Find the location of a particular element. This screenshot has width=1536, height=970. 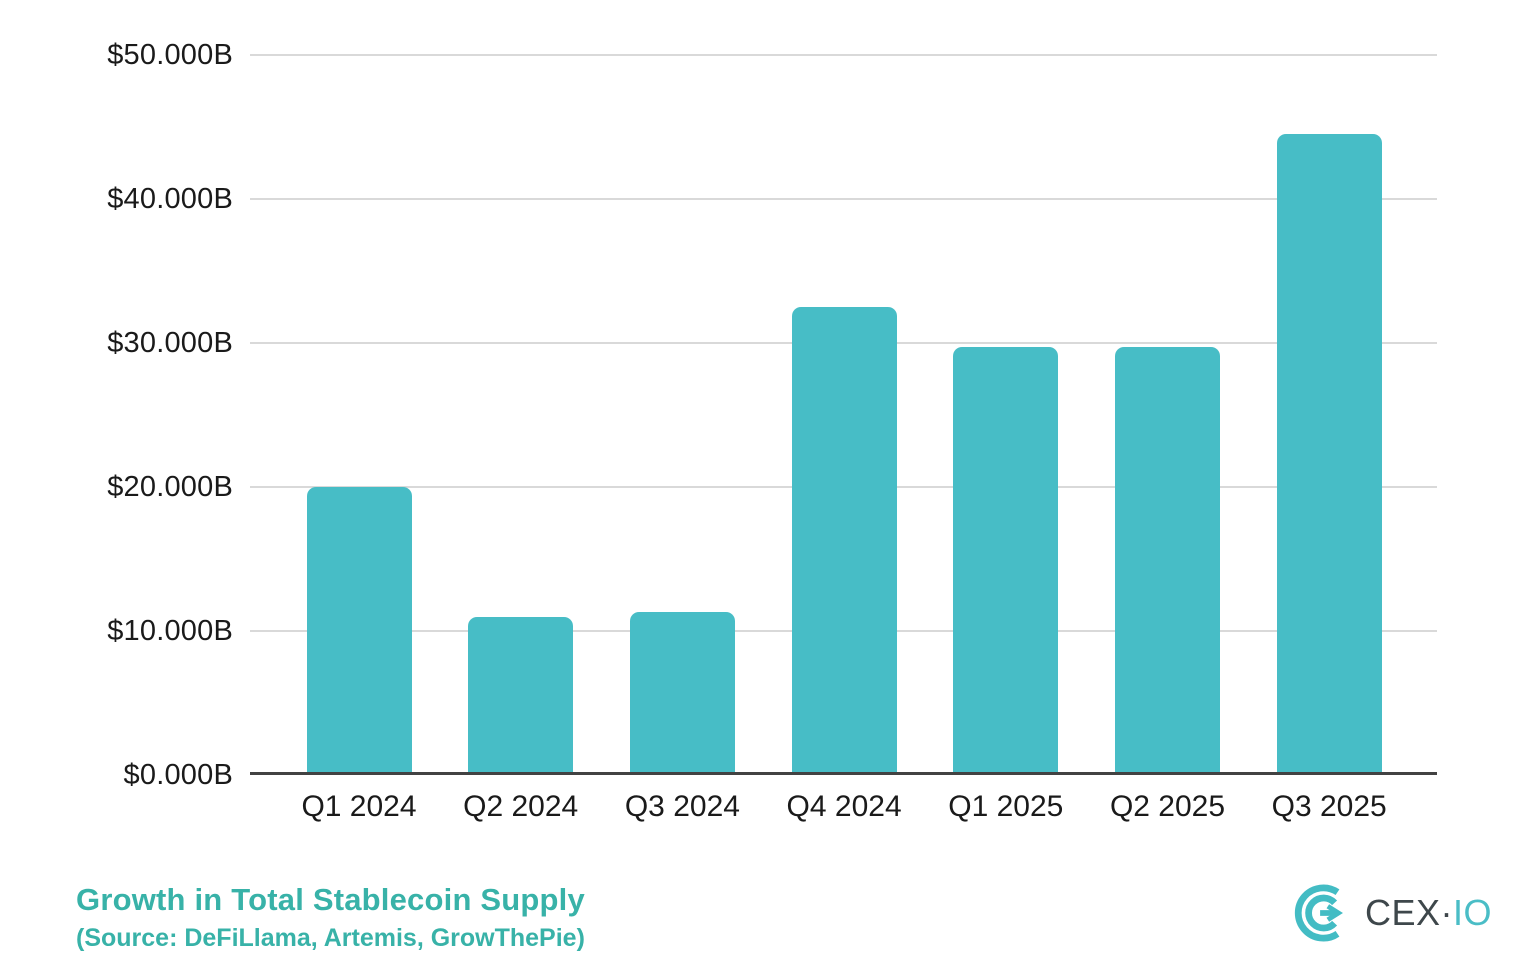

y-tick-label-10b: $10.000B is located at coordinates (170, 631).